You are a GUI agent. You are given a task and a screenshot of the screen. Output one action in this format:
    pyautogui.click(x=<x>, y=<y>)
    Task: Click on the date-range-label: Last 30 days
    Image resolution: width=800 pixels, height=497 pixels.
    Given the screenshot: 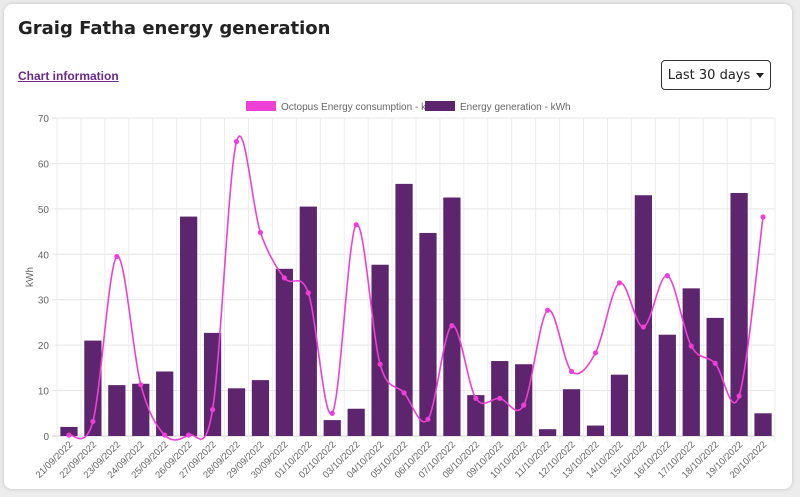 What is the action you would take?
    pyautogui.click(x=709, y=75)
    